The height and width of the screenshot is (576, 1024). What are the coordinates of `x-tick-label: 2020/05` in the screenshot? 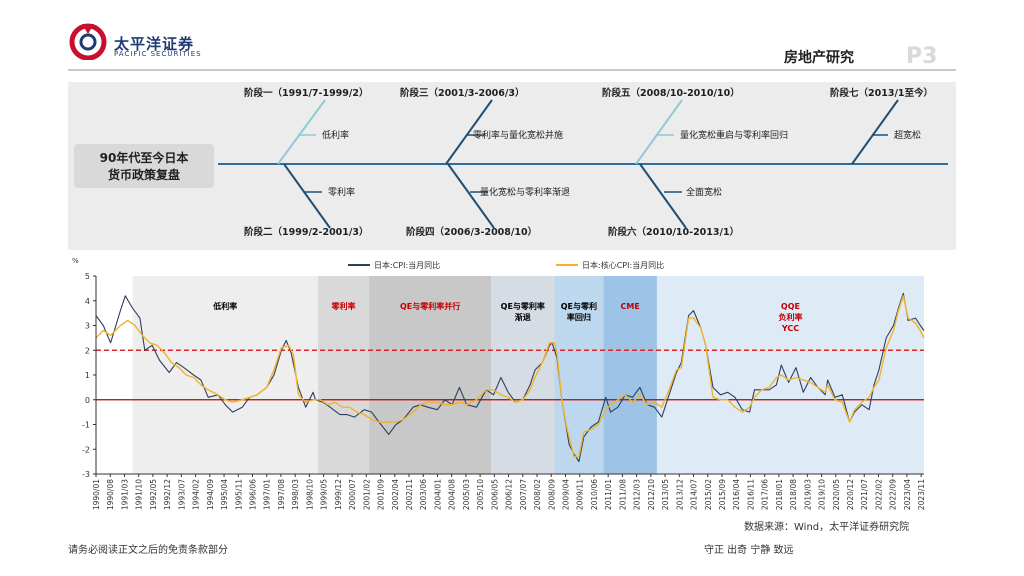 It's located at (836, 494).